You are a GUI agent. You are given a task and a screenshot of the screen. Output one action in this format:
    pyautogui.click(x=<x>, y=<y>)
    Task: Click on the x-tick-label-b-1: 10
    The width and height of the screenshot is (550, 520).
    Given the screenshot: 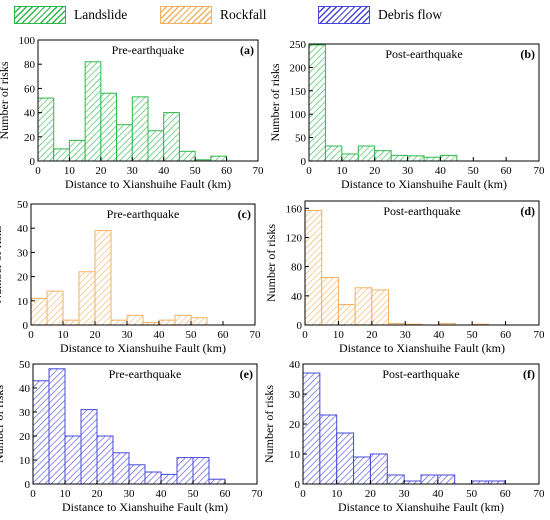 What is the action you would take?
    pyautogui.click(x=342, y=171)
    